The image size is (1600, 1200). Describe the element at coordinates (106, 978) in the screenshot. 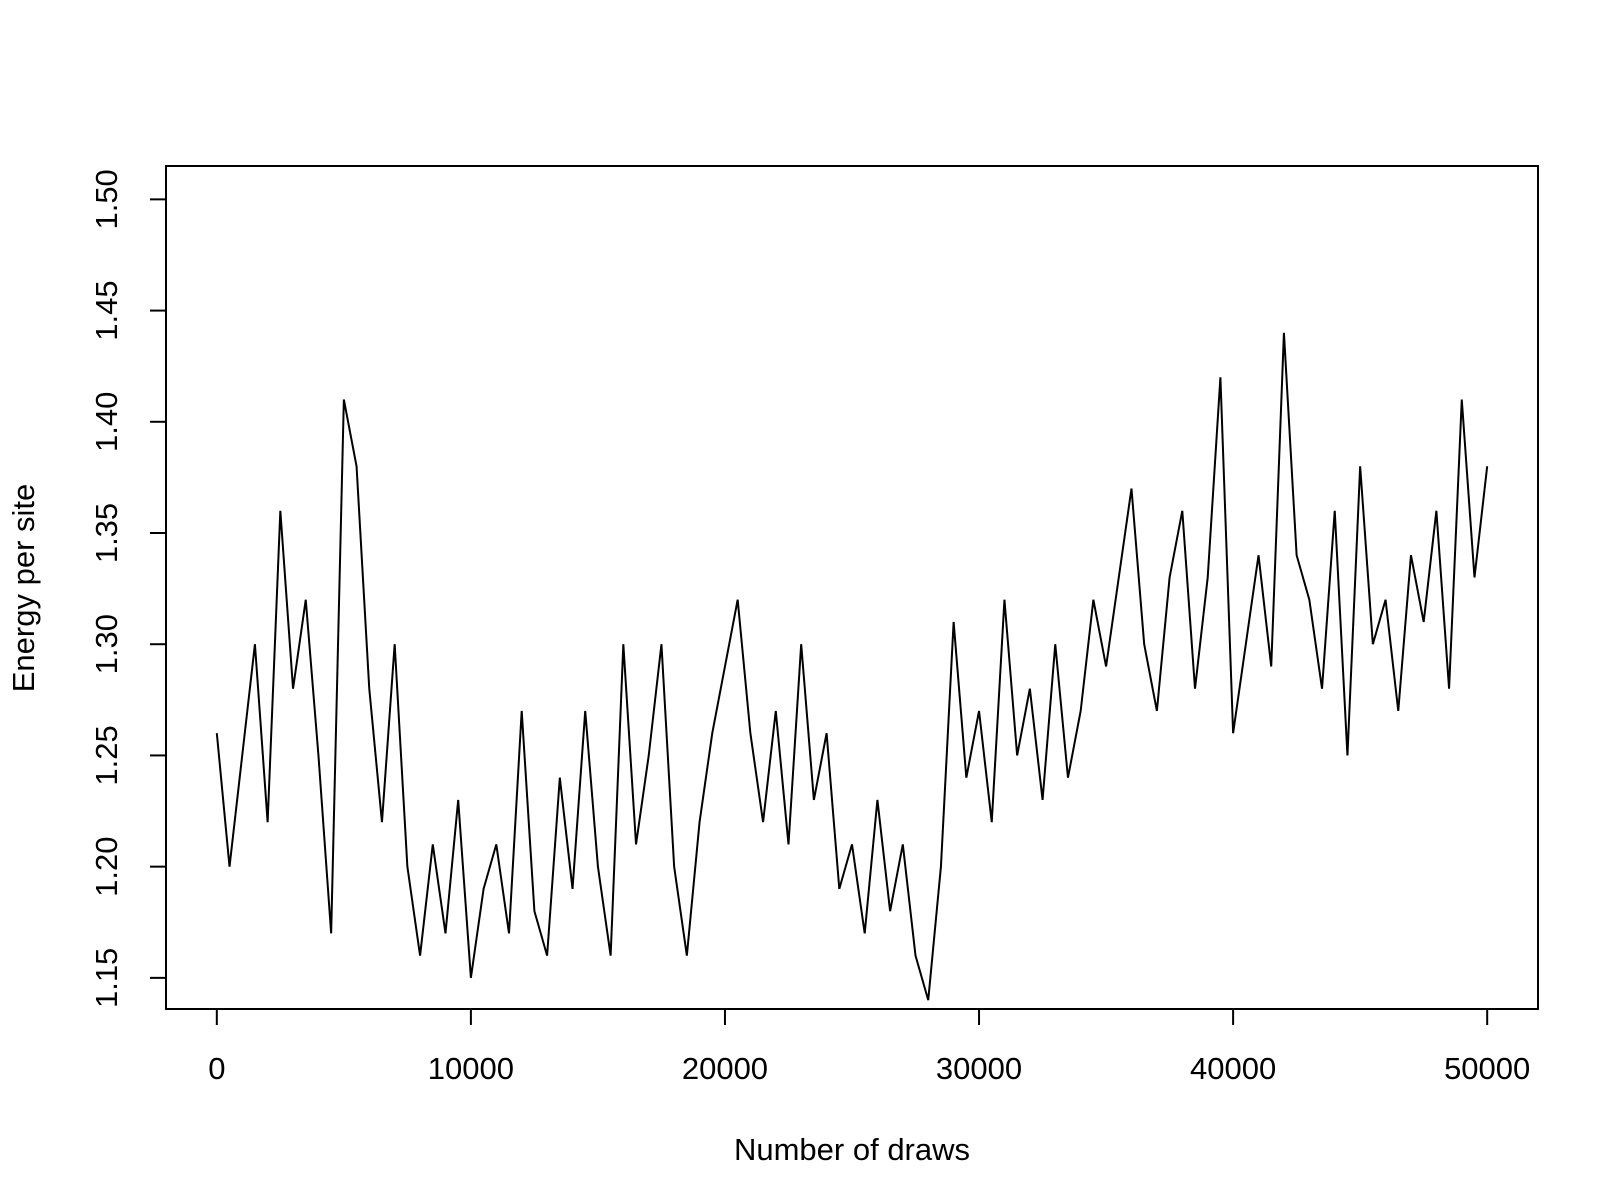

I see `y-tick-label: 1.15` at that location.